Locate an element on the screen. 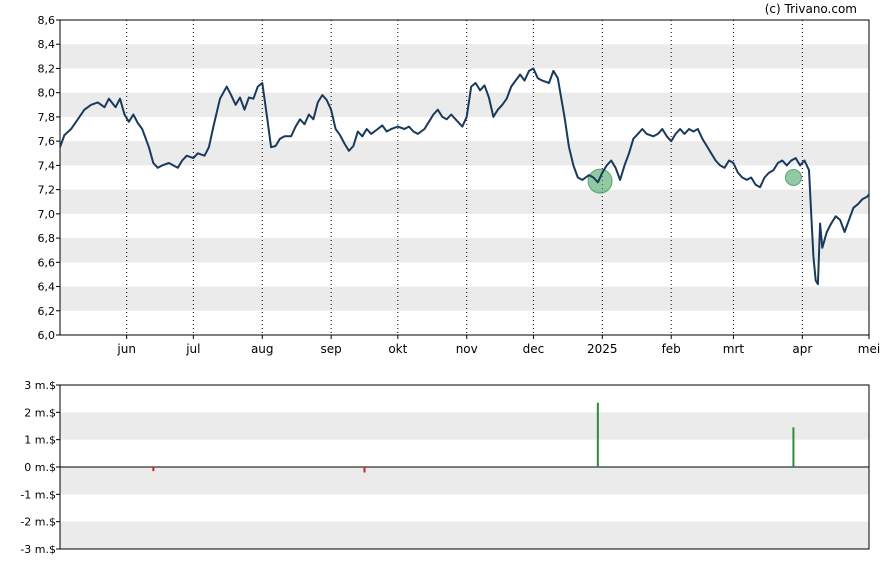 The image size is (888, 569). volume-y-tick-label: -1 m.$ is located at coordinates (38, 494).